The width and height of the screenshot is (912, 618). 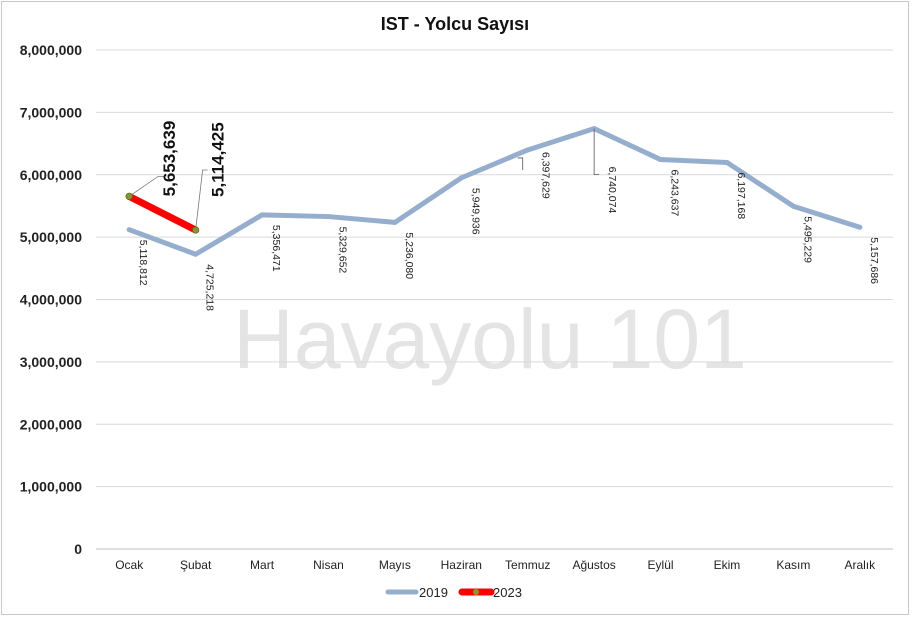 I want to click on x-tick-label: Mart, so click(x=262, y=565).